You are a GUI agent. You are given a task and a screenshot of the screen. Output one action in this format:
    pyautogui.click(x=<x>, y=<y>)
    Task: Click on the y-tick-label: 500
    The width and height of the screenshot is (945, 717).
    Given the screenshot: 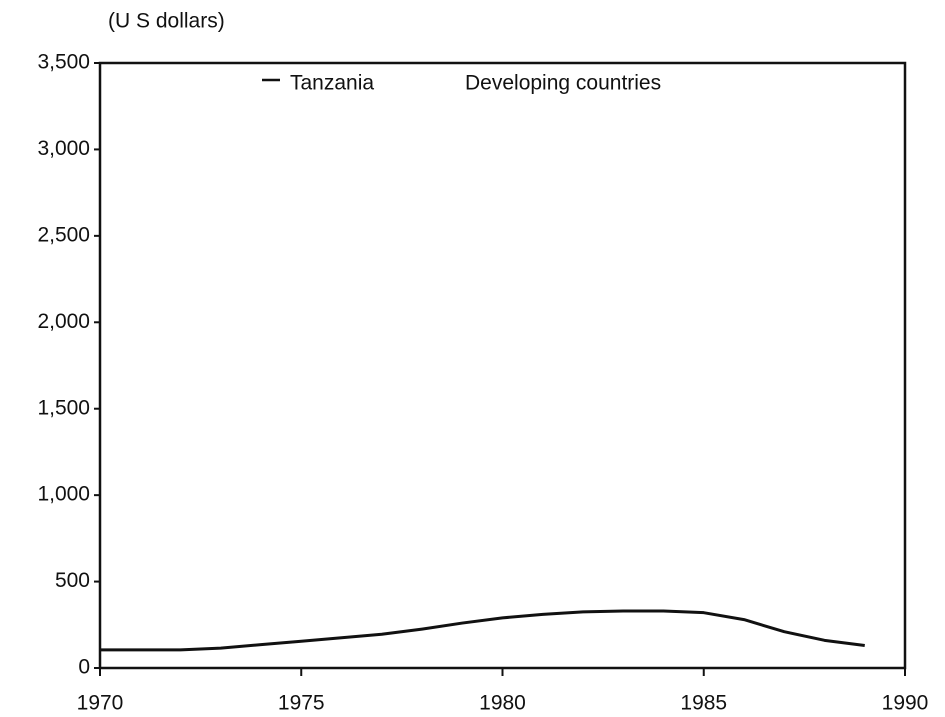 What is the action you would take?
    pyautogui.click(x=72, y=580)
    